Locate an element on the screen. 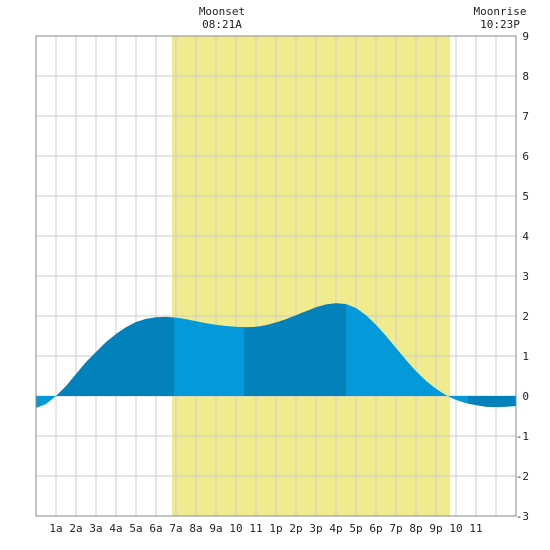  y-tick-label: 4 is located at coordinates (525, 236).